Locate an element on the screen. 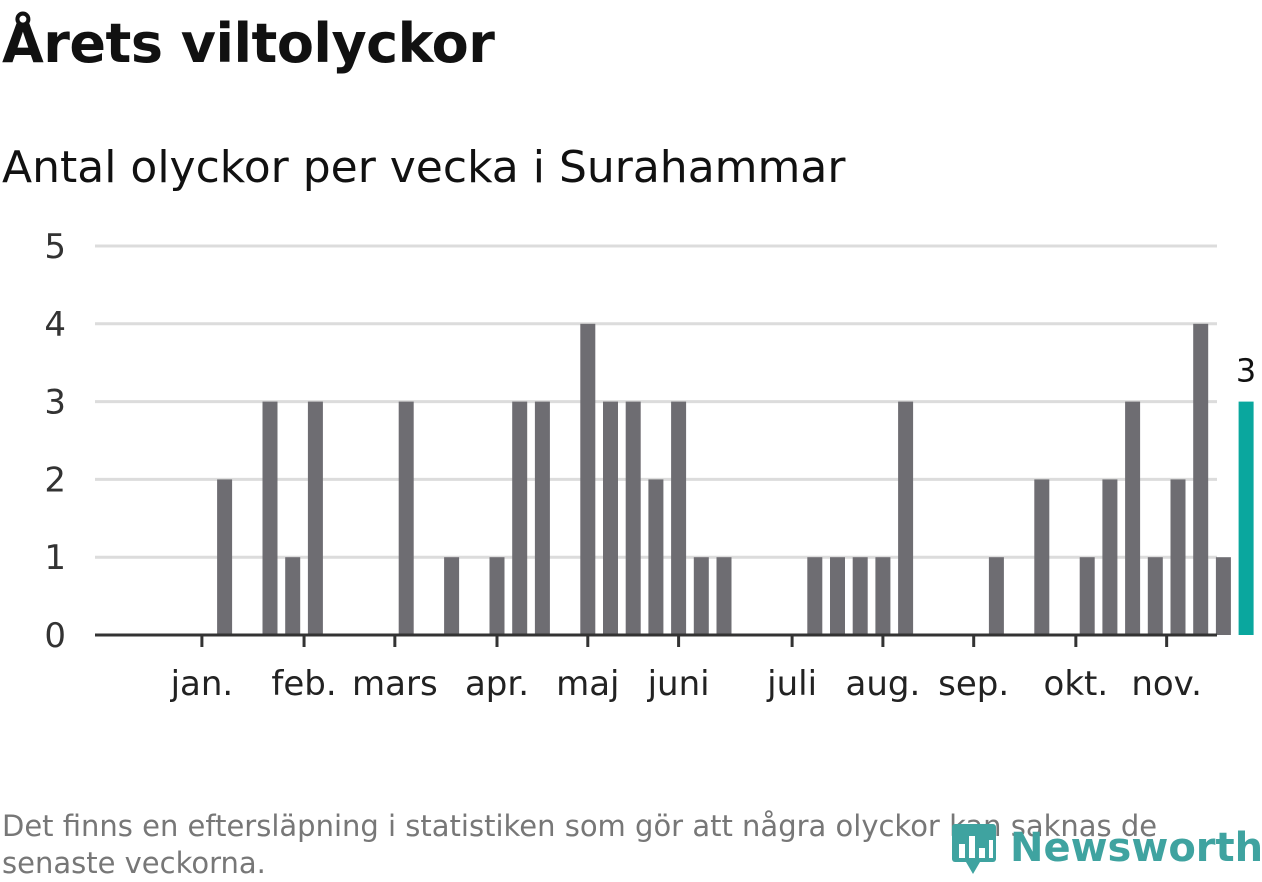 The width and height of the screenshot is (1262, 882). x-tick-label: okt. is located at coordinates (1076, 684).